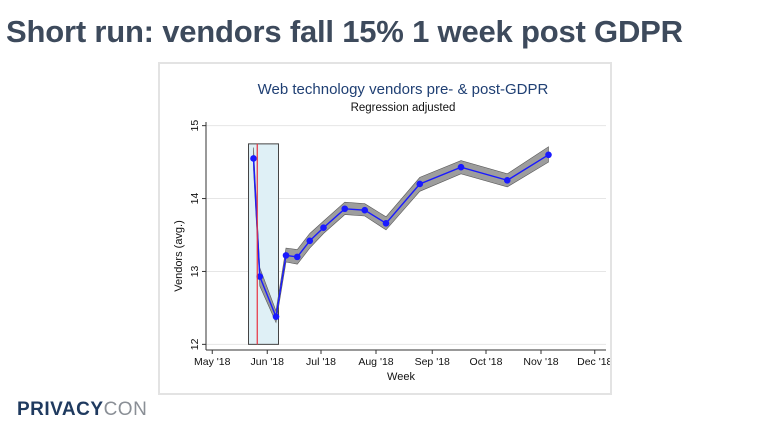 The height and width of the screenshot is (436, 772). I want to click on y-tick-label-14: 14, so click(195, 199).